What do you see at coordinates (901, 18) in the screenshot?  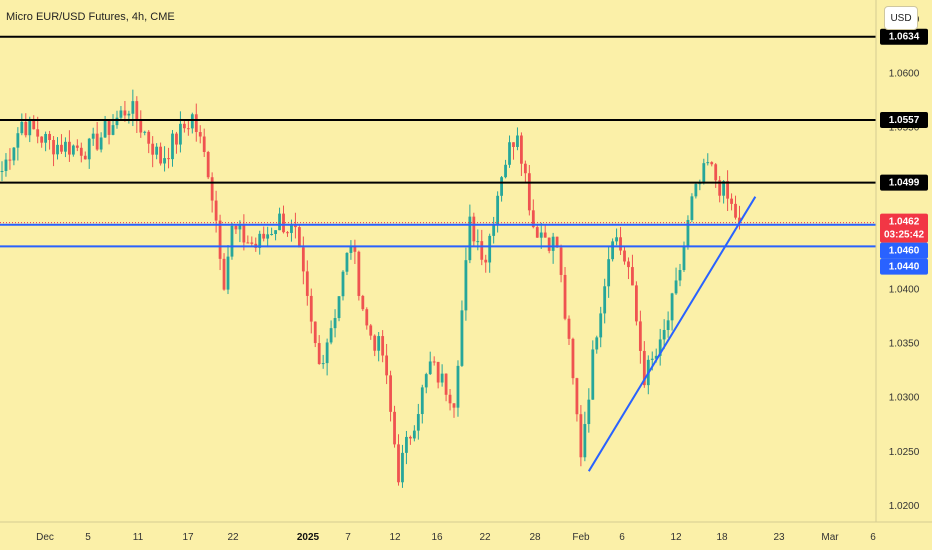 I see `currency-button: USD` at bounding box center [901, 18].